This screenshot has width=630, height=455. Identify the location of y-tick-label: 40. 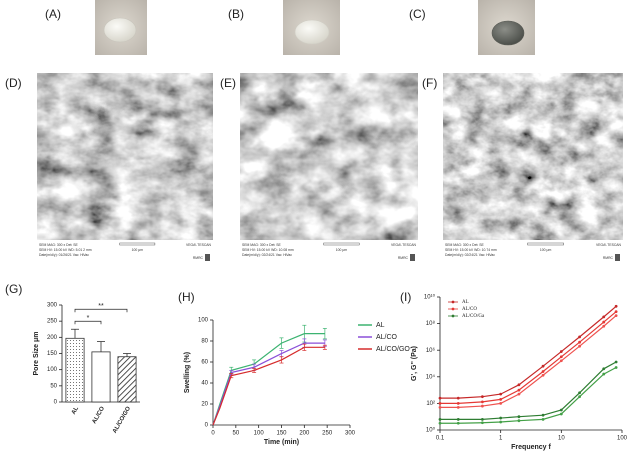
(204, 384).